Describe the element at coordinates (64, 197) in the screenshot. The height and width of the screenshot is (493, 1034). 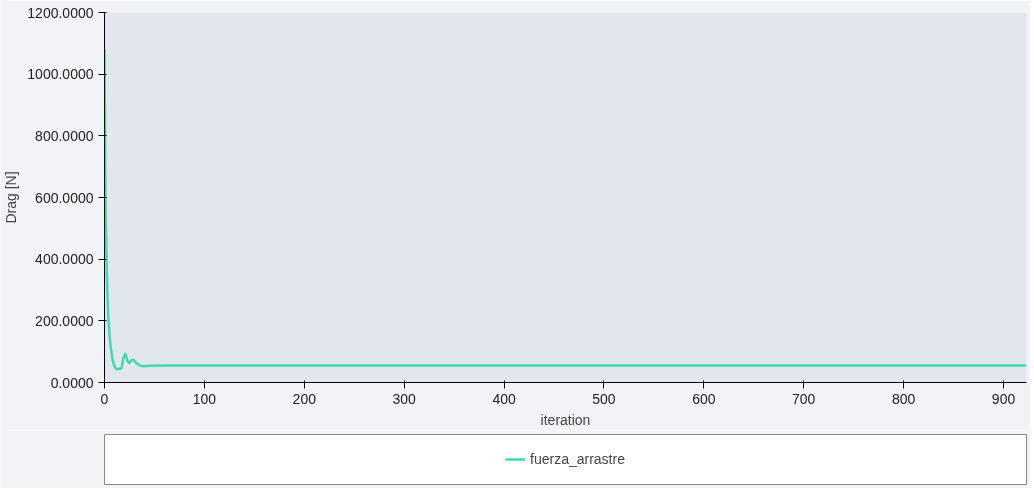
I see `y-tick-label: 600.0000` at that location.